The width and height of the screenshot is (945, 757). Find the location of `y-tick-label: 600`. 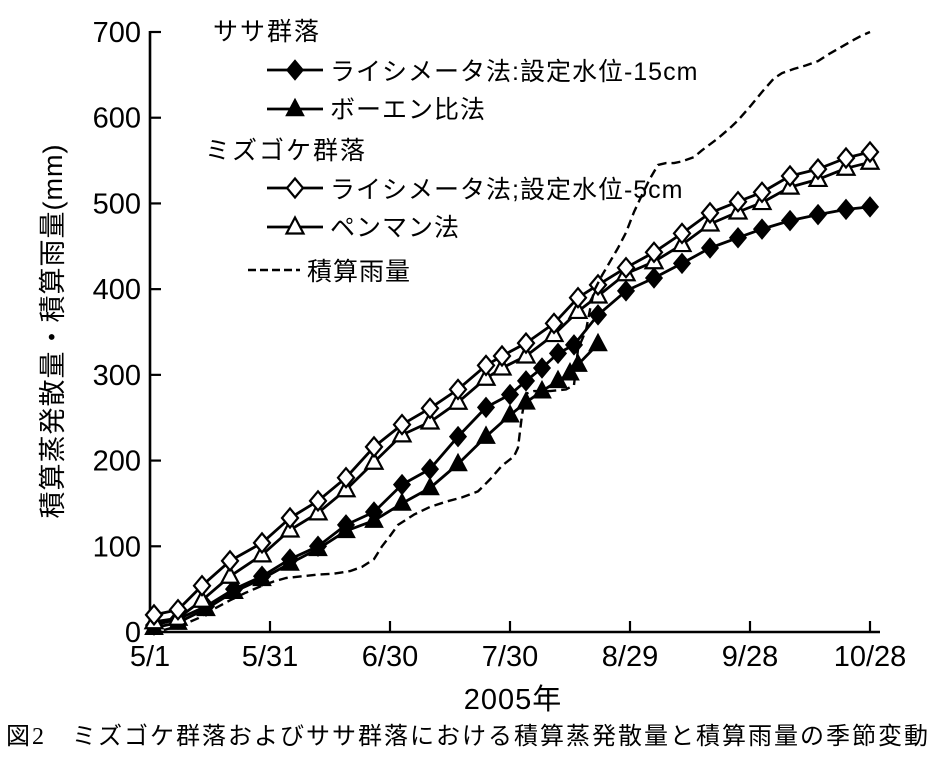

y-tick-label: 600 is located at coordinates (117, 119).